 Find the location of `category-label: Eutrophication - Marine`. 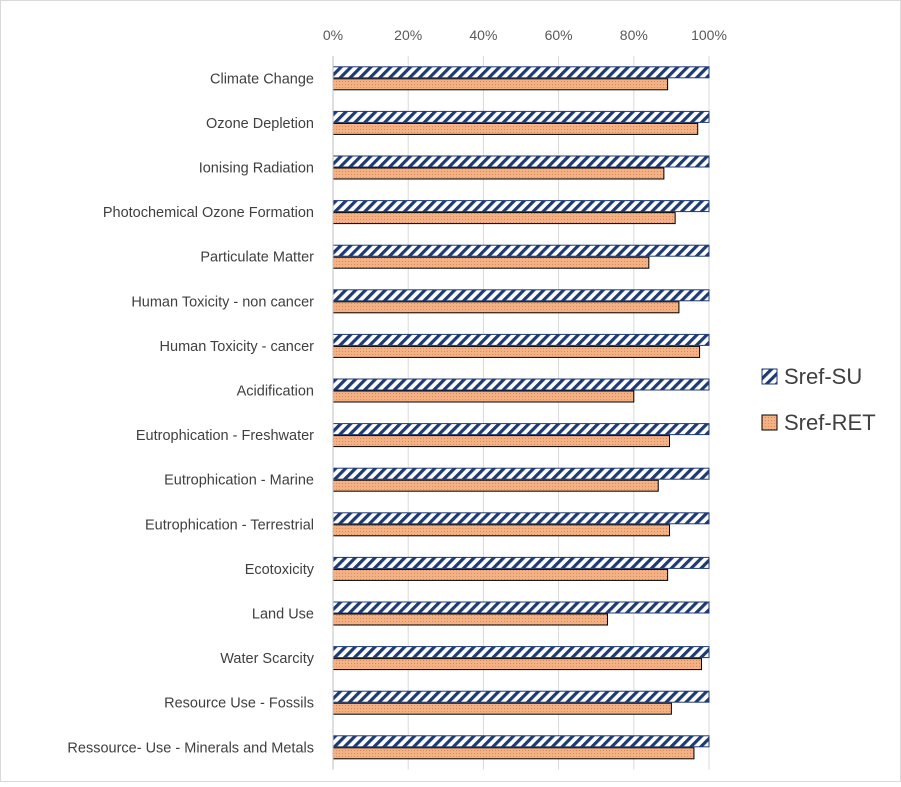

category-label: Eutrophication - Marine is located at coordinates (239, 481).